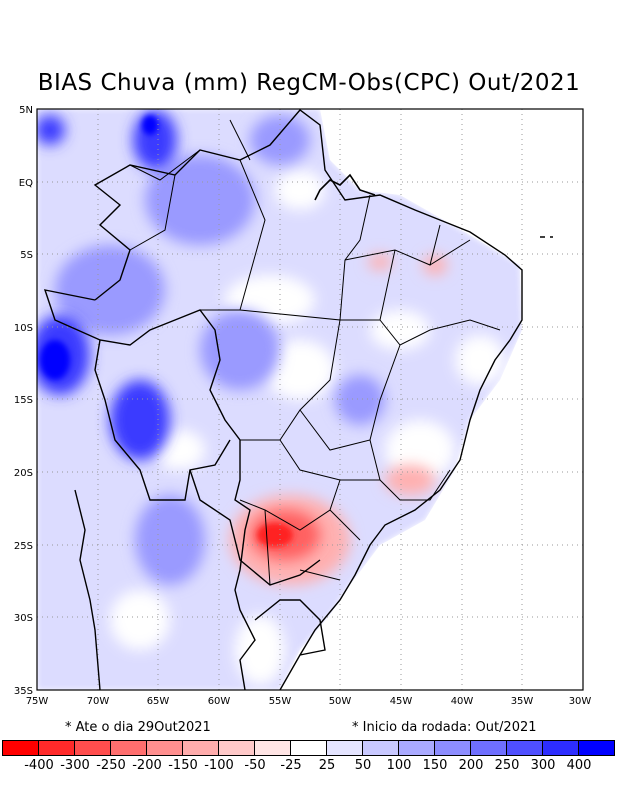  Describe the element at coordinates (26, 183) in the screenshot. I see `lat-label: EQ` at that location.